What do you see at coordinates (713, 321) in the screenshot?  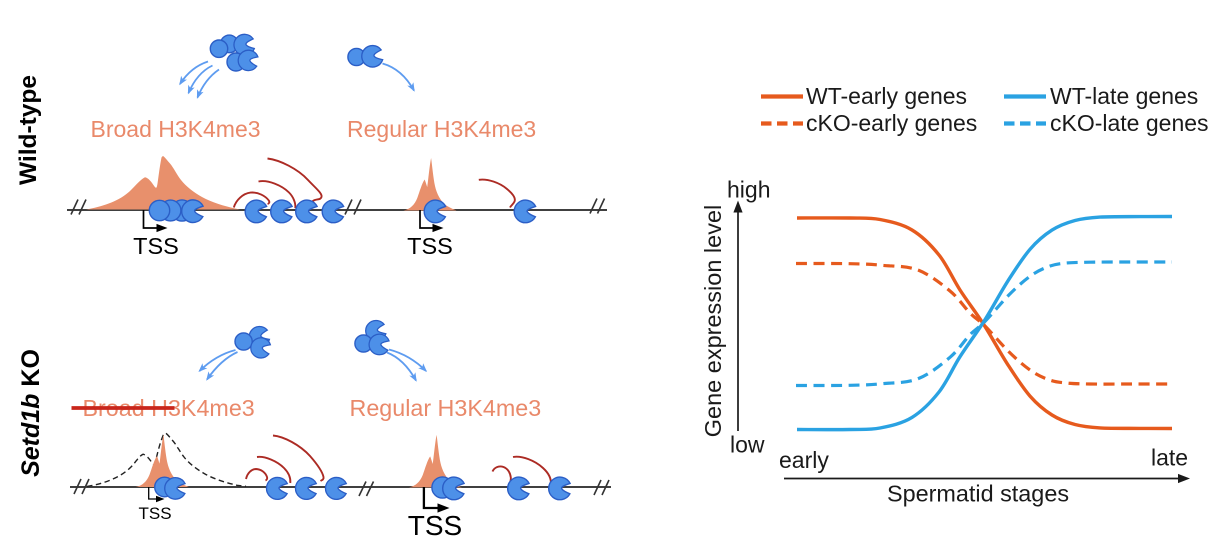 I see `svg-text: Gene expression level` at bounding box center [713, 321].